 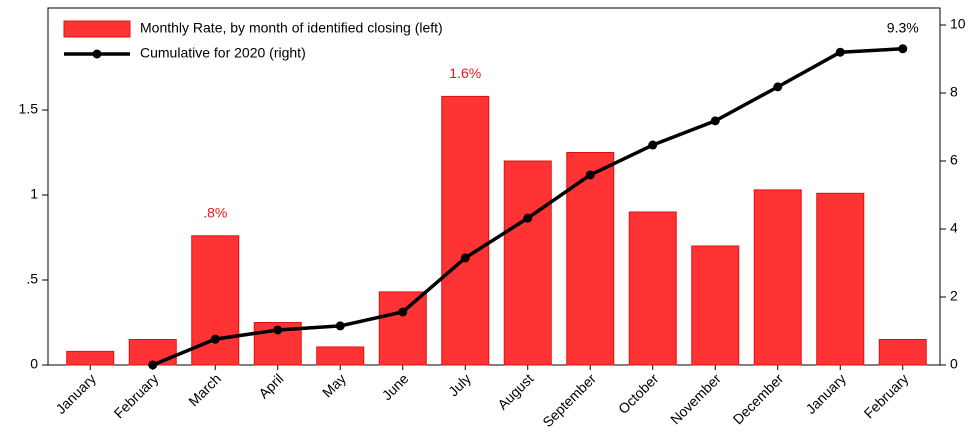 What do you see at coordinates (515, 391) in the screenshot?
I see `x-tick-label: August` at bounding box center [515, 391].